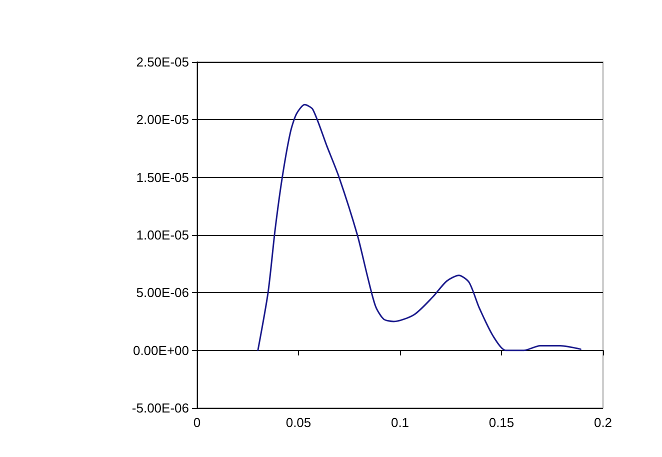  What do you see at coordinates (162, 177) in the screenshot?
I see `y-tick-label: 1.50E-05` at bounding box center [162, 177].